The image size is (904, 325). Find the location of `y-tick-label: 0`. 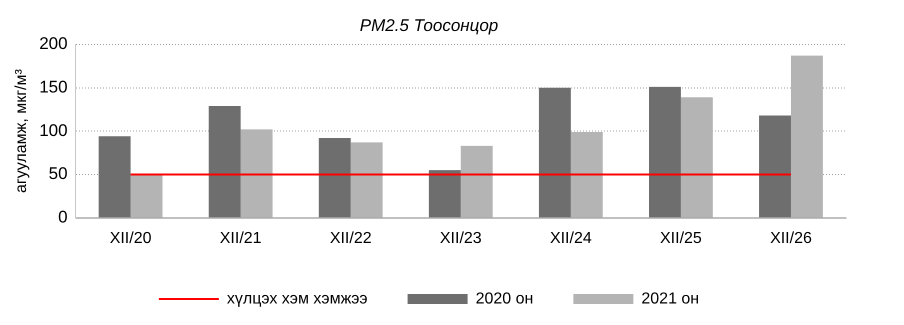

y-tick-label: 0 is located at coordinates (63, 216).